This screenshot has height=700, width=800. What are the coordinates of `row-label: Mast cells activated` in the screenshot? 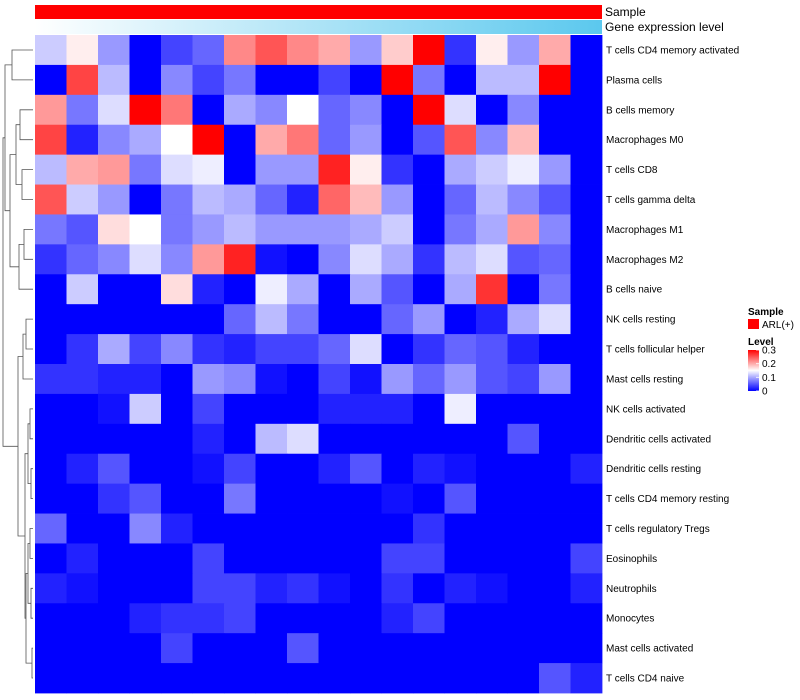 It's located at (649, 649).